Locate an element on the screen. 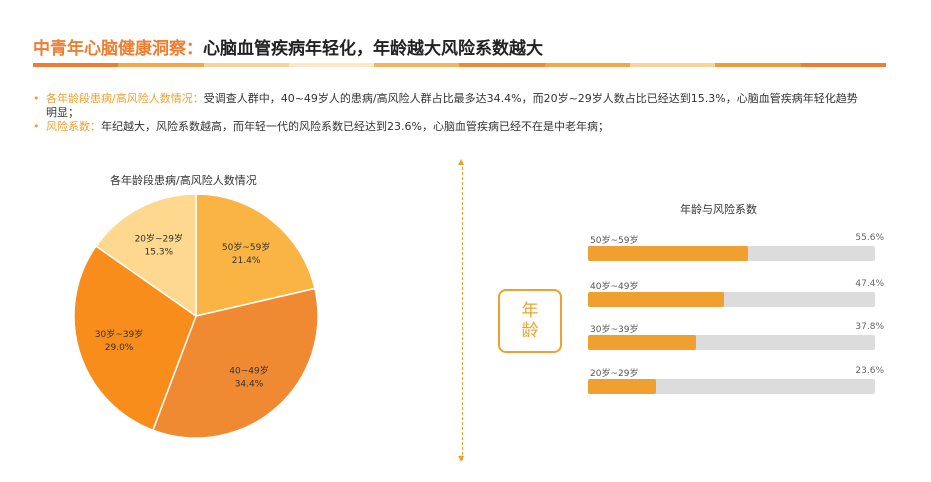 This screenshot has height=482, width=931. bar-row: 20岁~29岁 23.6% is located at coordinates (737, 381).